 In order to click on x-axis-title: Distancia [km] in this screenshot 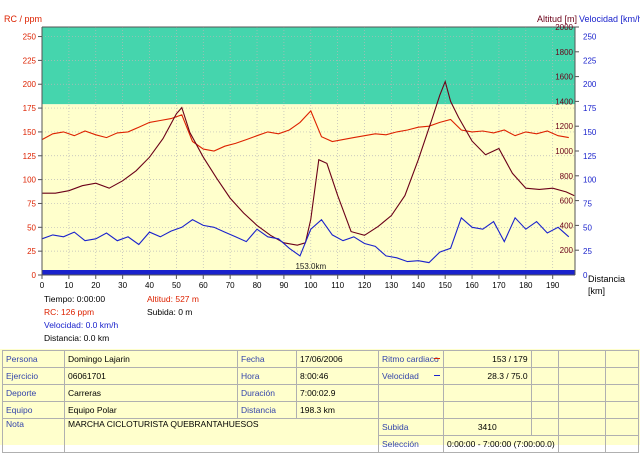, I will do `click(607, 285)`.